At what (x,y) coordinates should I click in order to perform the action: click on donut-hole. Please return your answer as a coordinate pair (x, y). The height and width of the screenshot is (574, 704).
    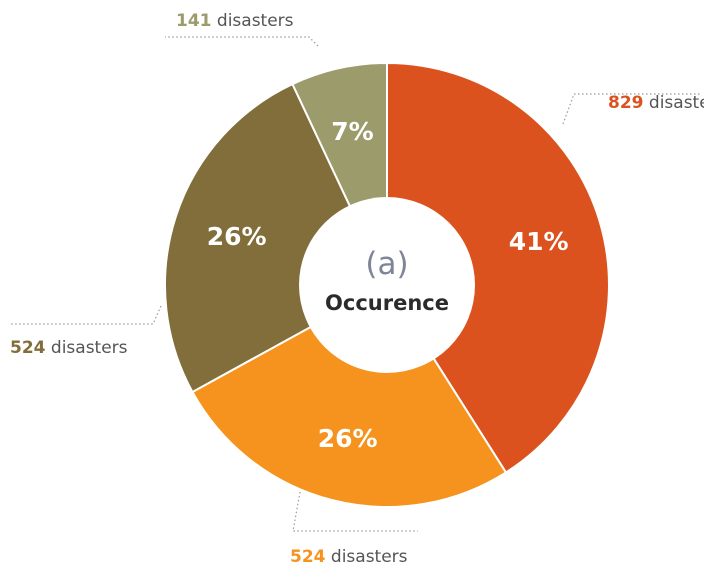
    Looking at the image, I should click on (387, 285).